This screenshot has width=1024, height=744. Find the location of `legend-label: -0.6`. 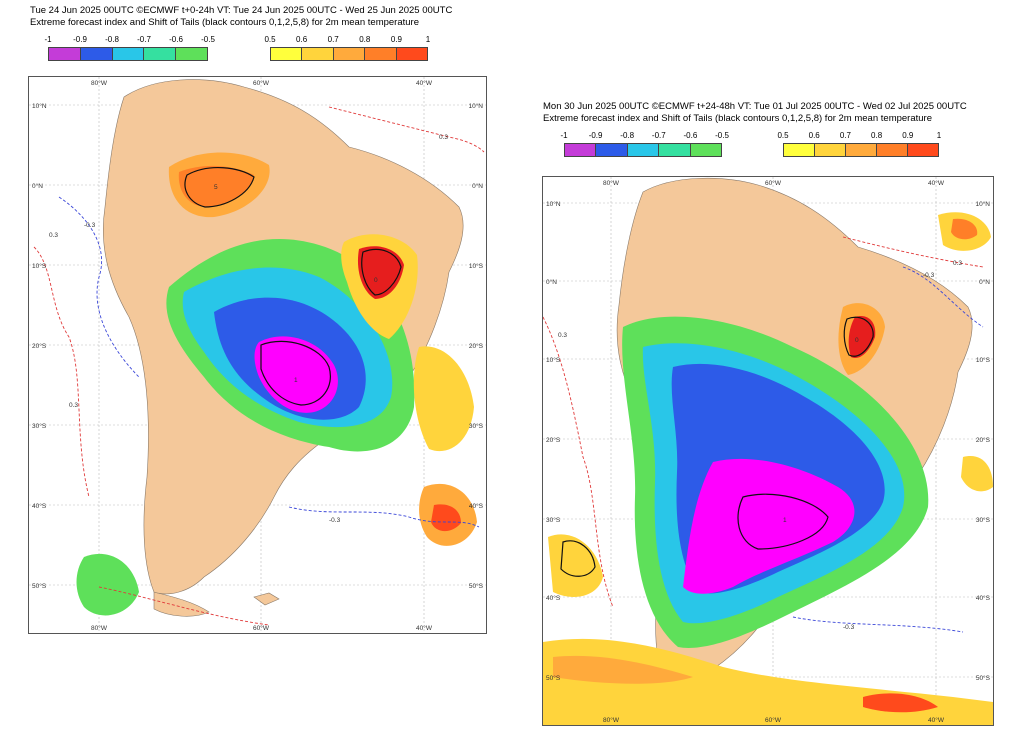

legend-label: -0.6 is located at coordinates (176, 39).